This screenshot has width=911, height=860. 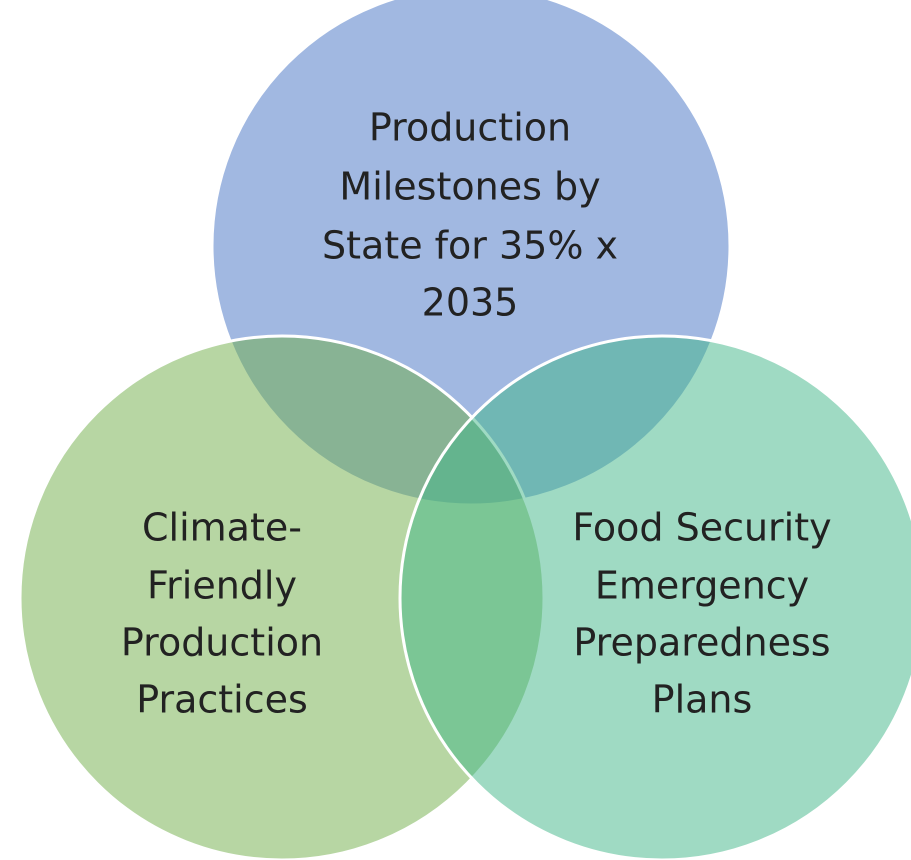 What do you see at coordinates (470, 303) in the screenshot?
I see `label-line: 2035` at bounding box center [470, 303].